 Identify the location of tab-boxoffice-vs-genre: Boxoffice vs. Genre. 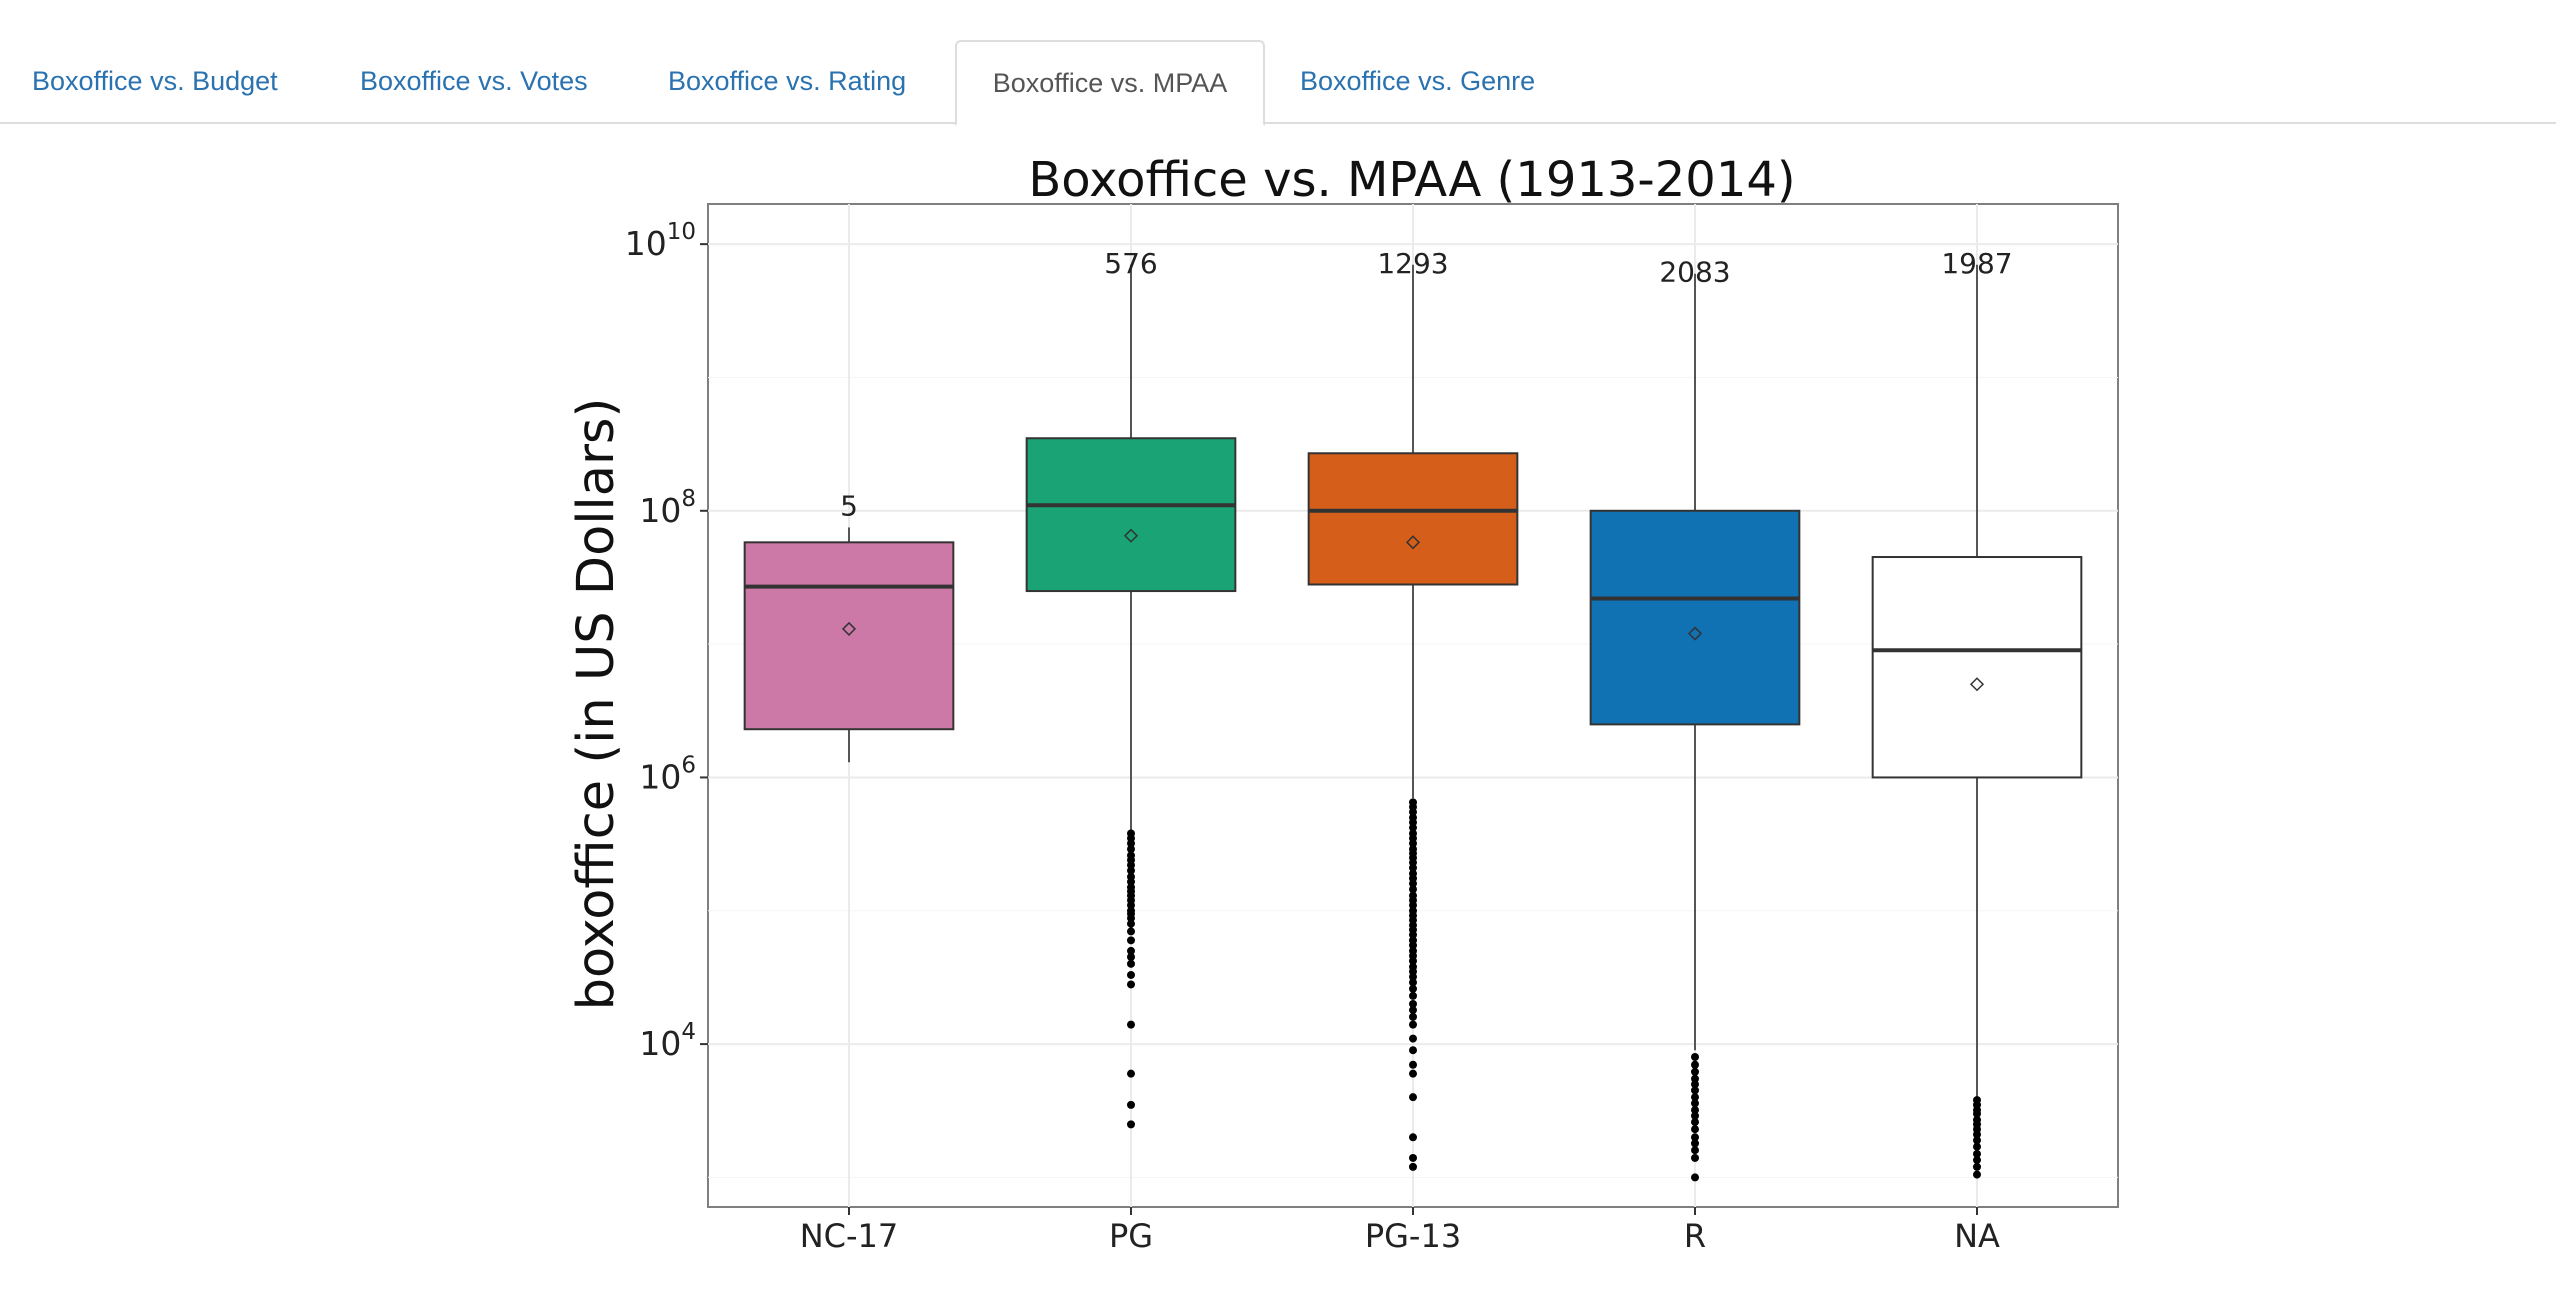
(1418, 81).